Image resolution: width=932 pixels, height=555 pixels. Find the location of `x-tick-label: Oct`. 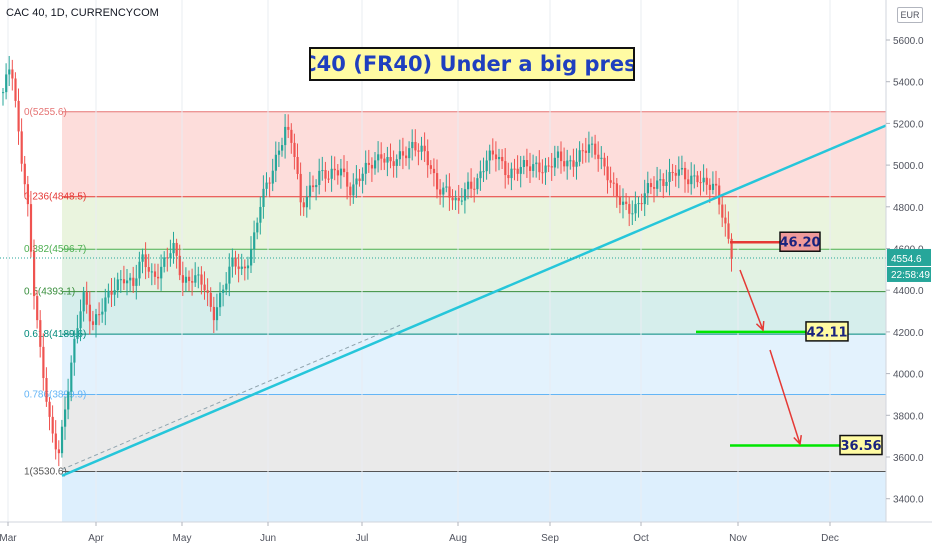

x-tick-label: Oct is located at coordinates (641, 538).